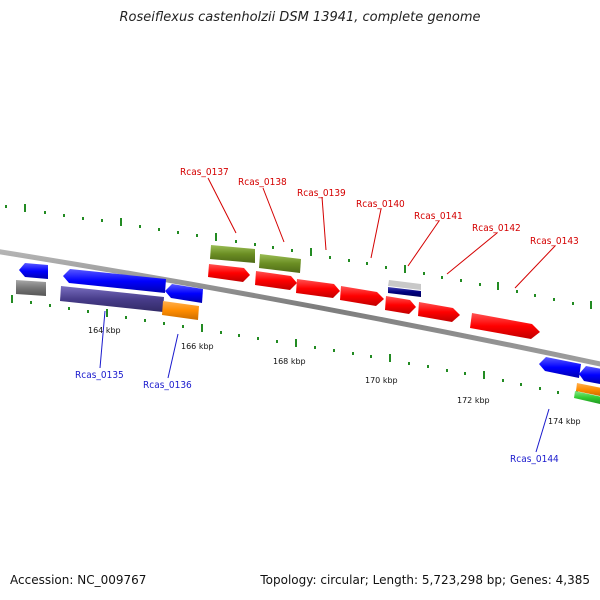 This screenshot has height=600, width=600. What do you see at coordinates (232, 254) in the screenshot?
I see `gene-feature-rcas-0137-olive` at bounding box center [232, 254].